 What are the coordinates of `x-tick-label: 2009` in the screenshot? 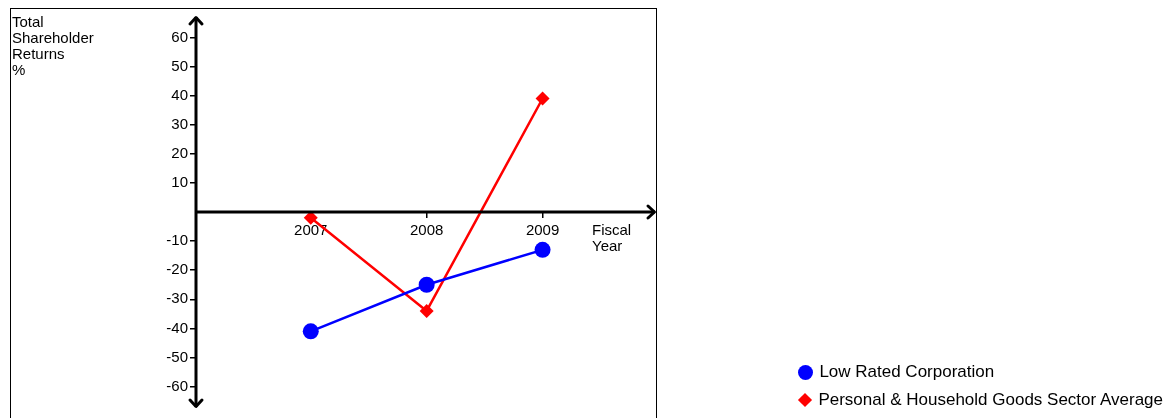 It's located at (542, 230).